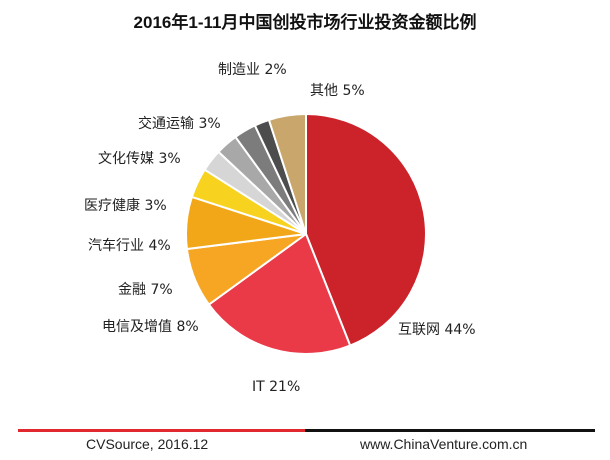 The image size is (610, 460). I want to click on pie-slice-label-7: 文化传媒 3%, so click(139, 159).